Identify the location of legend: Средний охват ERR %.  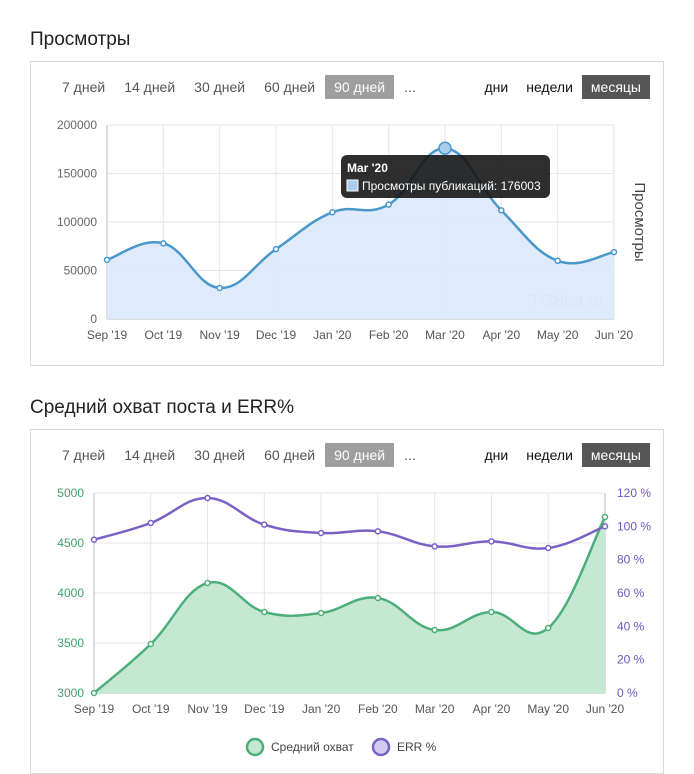
(341, 747).